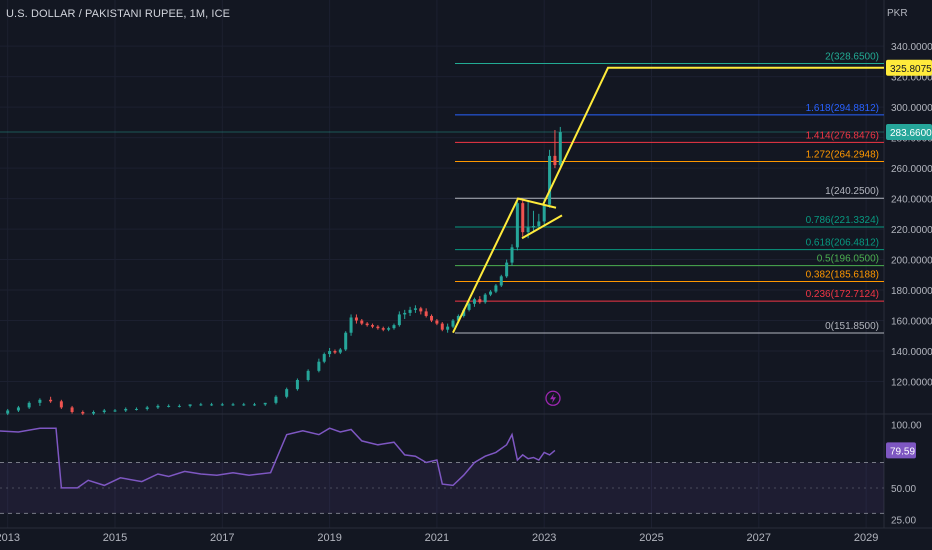 This screenshot has height=550, width=932. Describe the element at coordinates (842, 108) in the screenshot. I see `fib-level-label: 1.618(294.8812)` at that location.